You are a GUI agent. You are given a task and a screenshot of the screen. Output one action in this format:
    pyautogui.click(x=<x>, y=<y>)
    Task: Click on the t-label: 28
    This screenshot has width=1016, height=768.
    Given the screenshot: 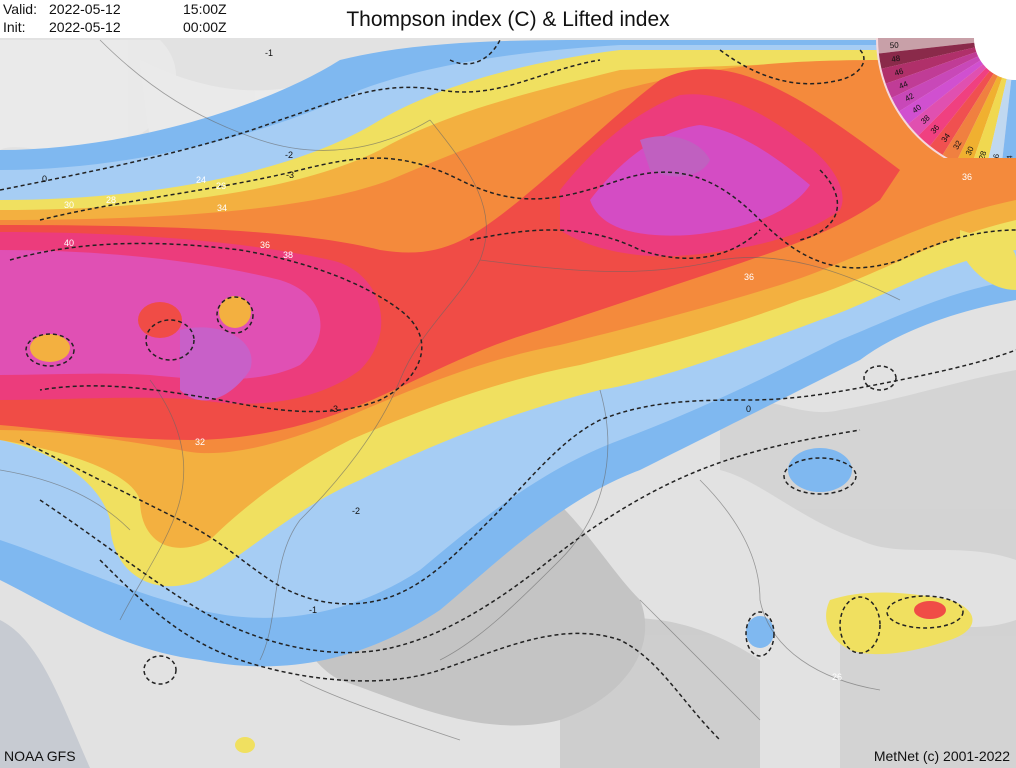 What is the action you would take?
    pyautogui.click(x=111, y=200)
    